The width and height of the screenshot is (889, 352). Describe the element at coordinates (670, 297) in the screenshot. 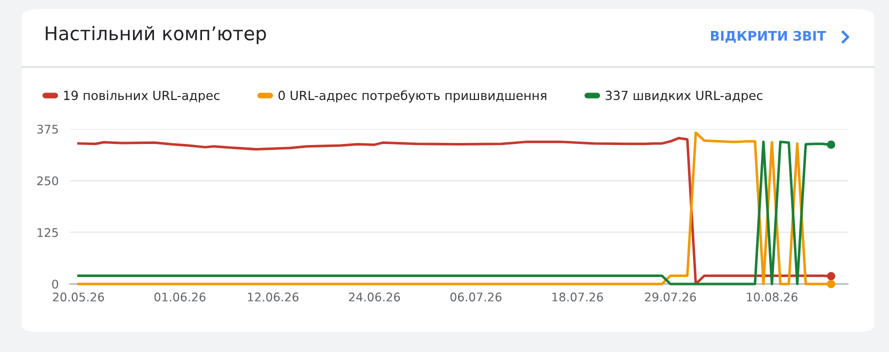

I see `x-tick-label: 29.07.26` at that location.